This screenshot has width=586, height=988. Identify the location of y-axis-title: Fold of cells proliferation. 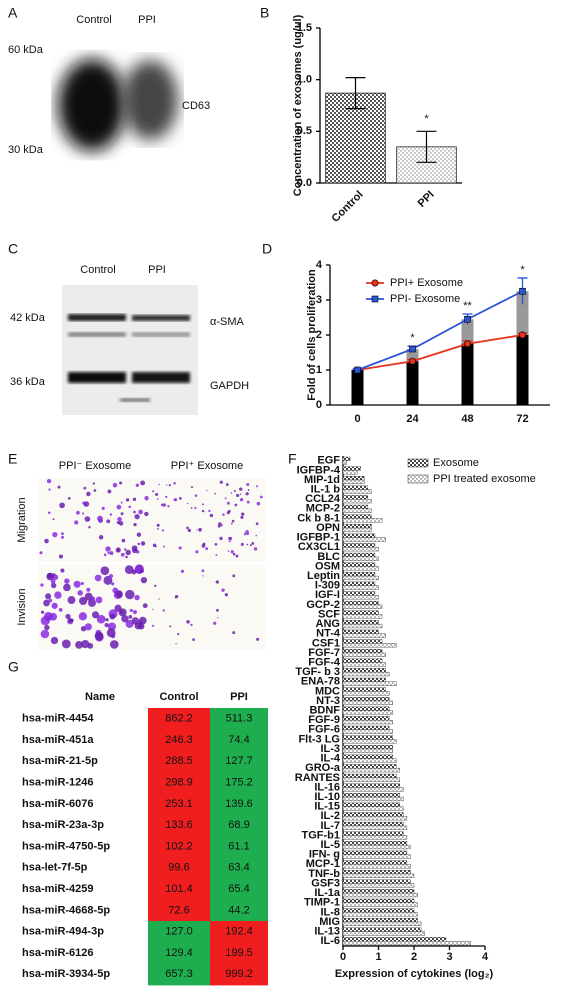
(312, 335).